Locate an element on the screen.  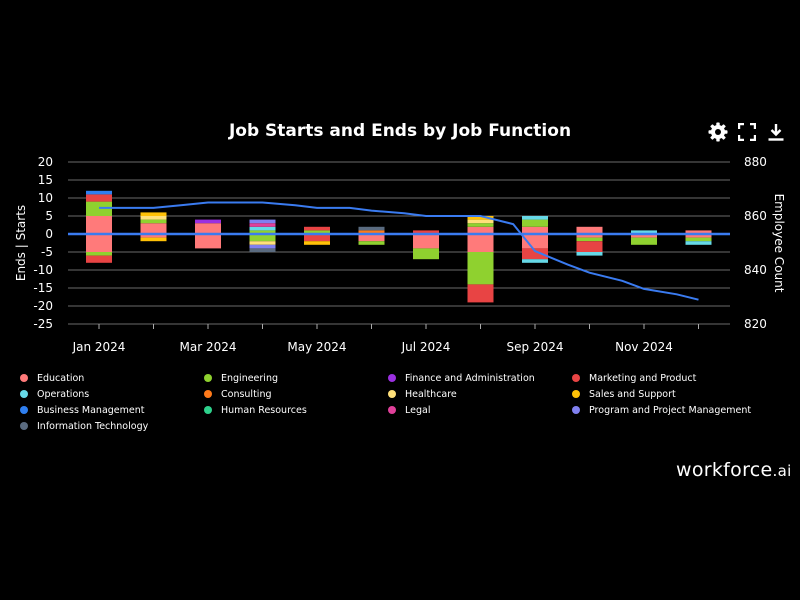
y-tick-label: 5 is located at coordinates (49, 216).